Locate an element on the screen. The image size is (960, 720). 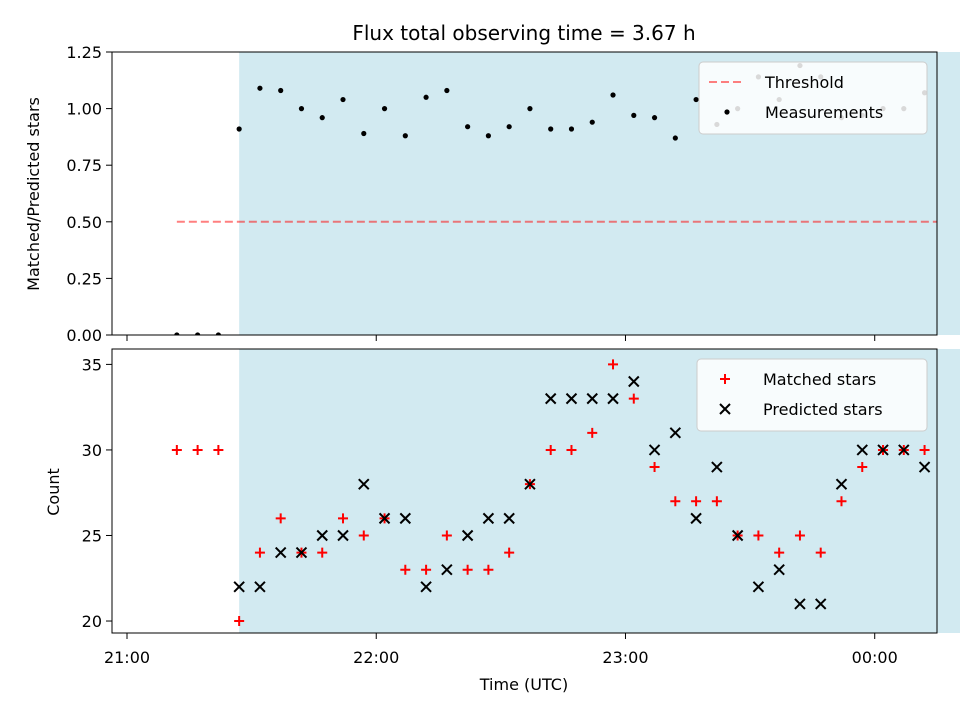
legend-label: Predicted stars is located at coordinates (823, 409).